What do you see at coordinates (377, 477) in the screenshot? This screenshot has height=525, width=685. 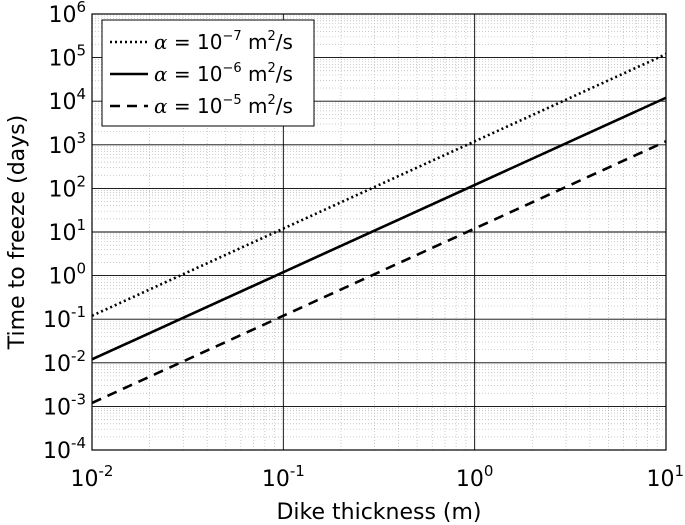 I see `x-tick-labels: 10⁻² 10⁻¹ 10⁰ 10¹` at bounding box center [377, 477].